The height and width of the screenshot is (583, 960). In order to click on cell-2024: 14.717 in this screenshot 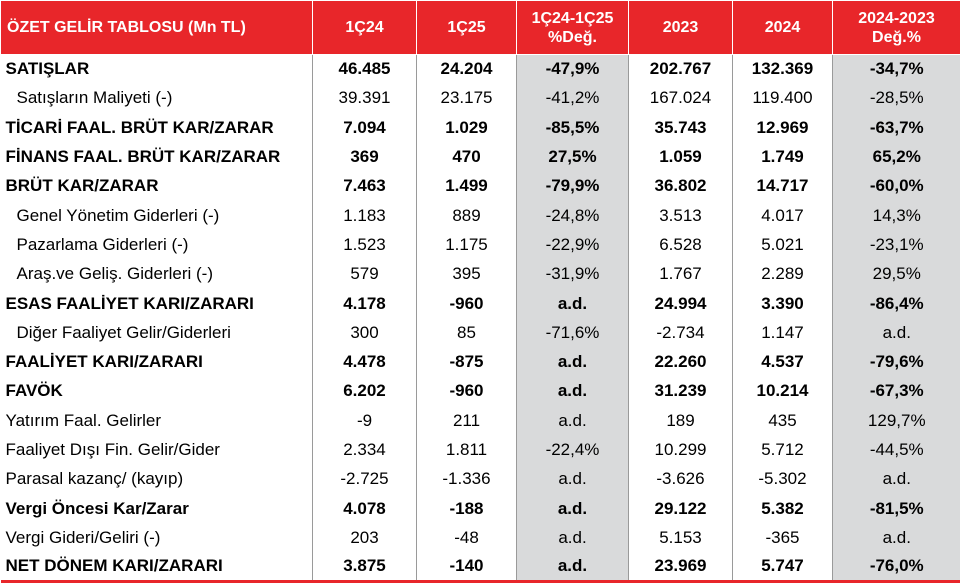, I will do `click(783, 186)`.